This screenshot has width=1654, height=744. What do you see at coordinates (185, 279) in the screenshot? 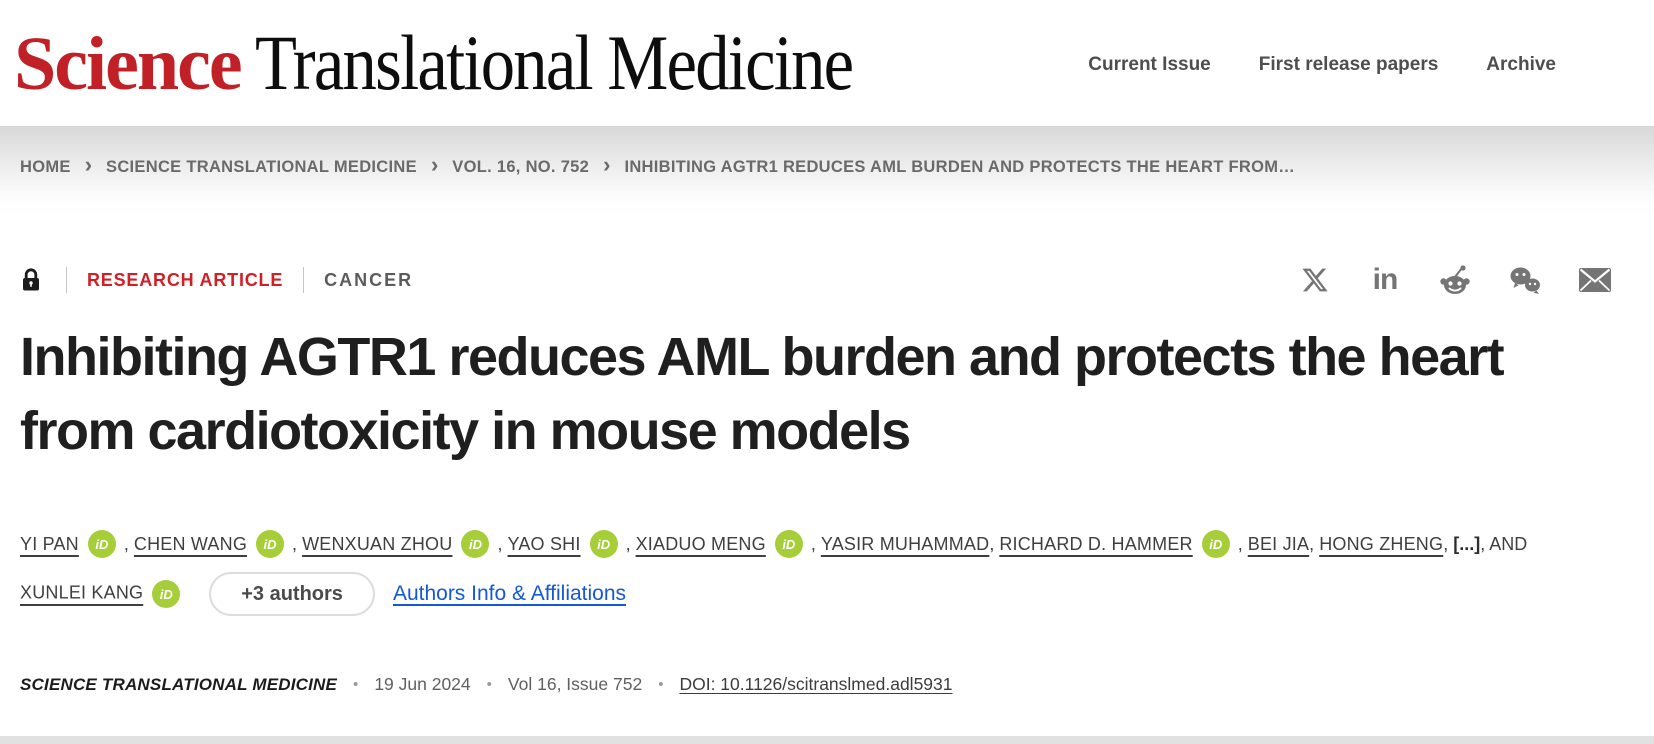
I see `article-type-link: RESEARCH ARTICLE` at bounding box center [185, 279].